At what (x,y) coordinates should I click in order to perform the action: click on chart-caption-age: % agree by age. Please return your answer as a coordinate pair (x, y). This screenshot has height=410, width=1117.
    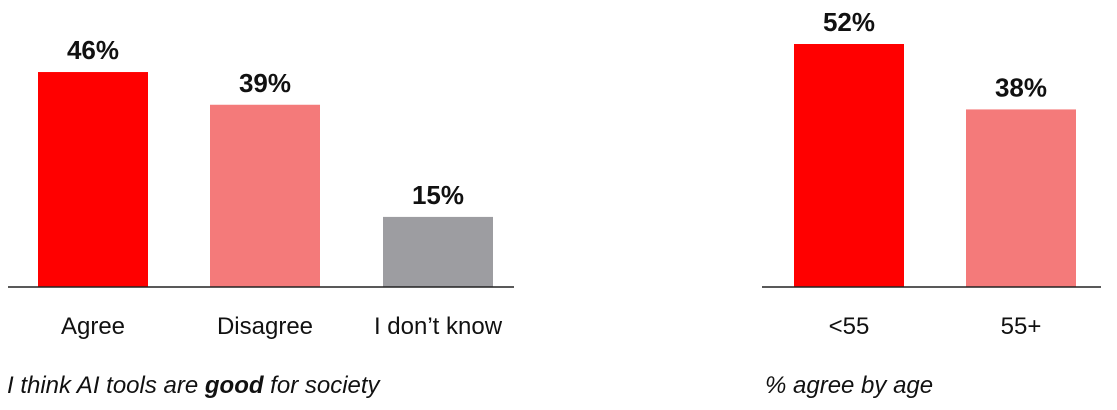
    Looking at the image, I should click on (849, 385).